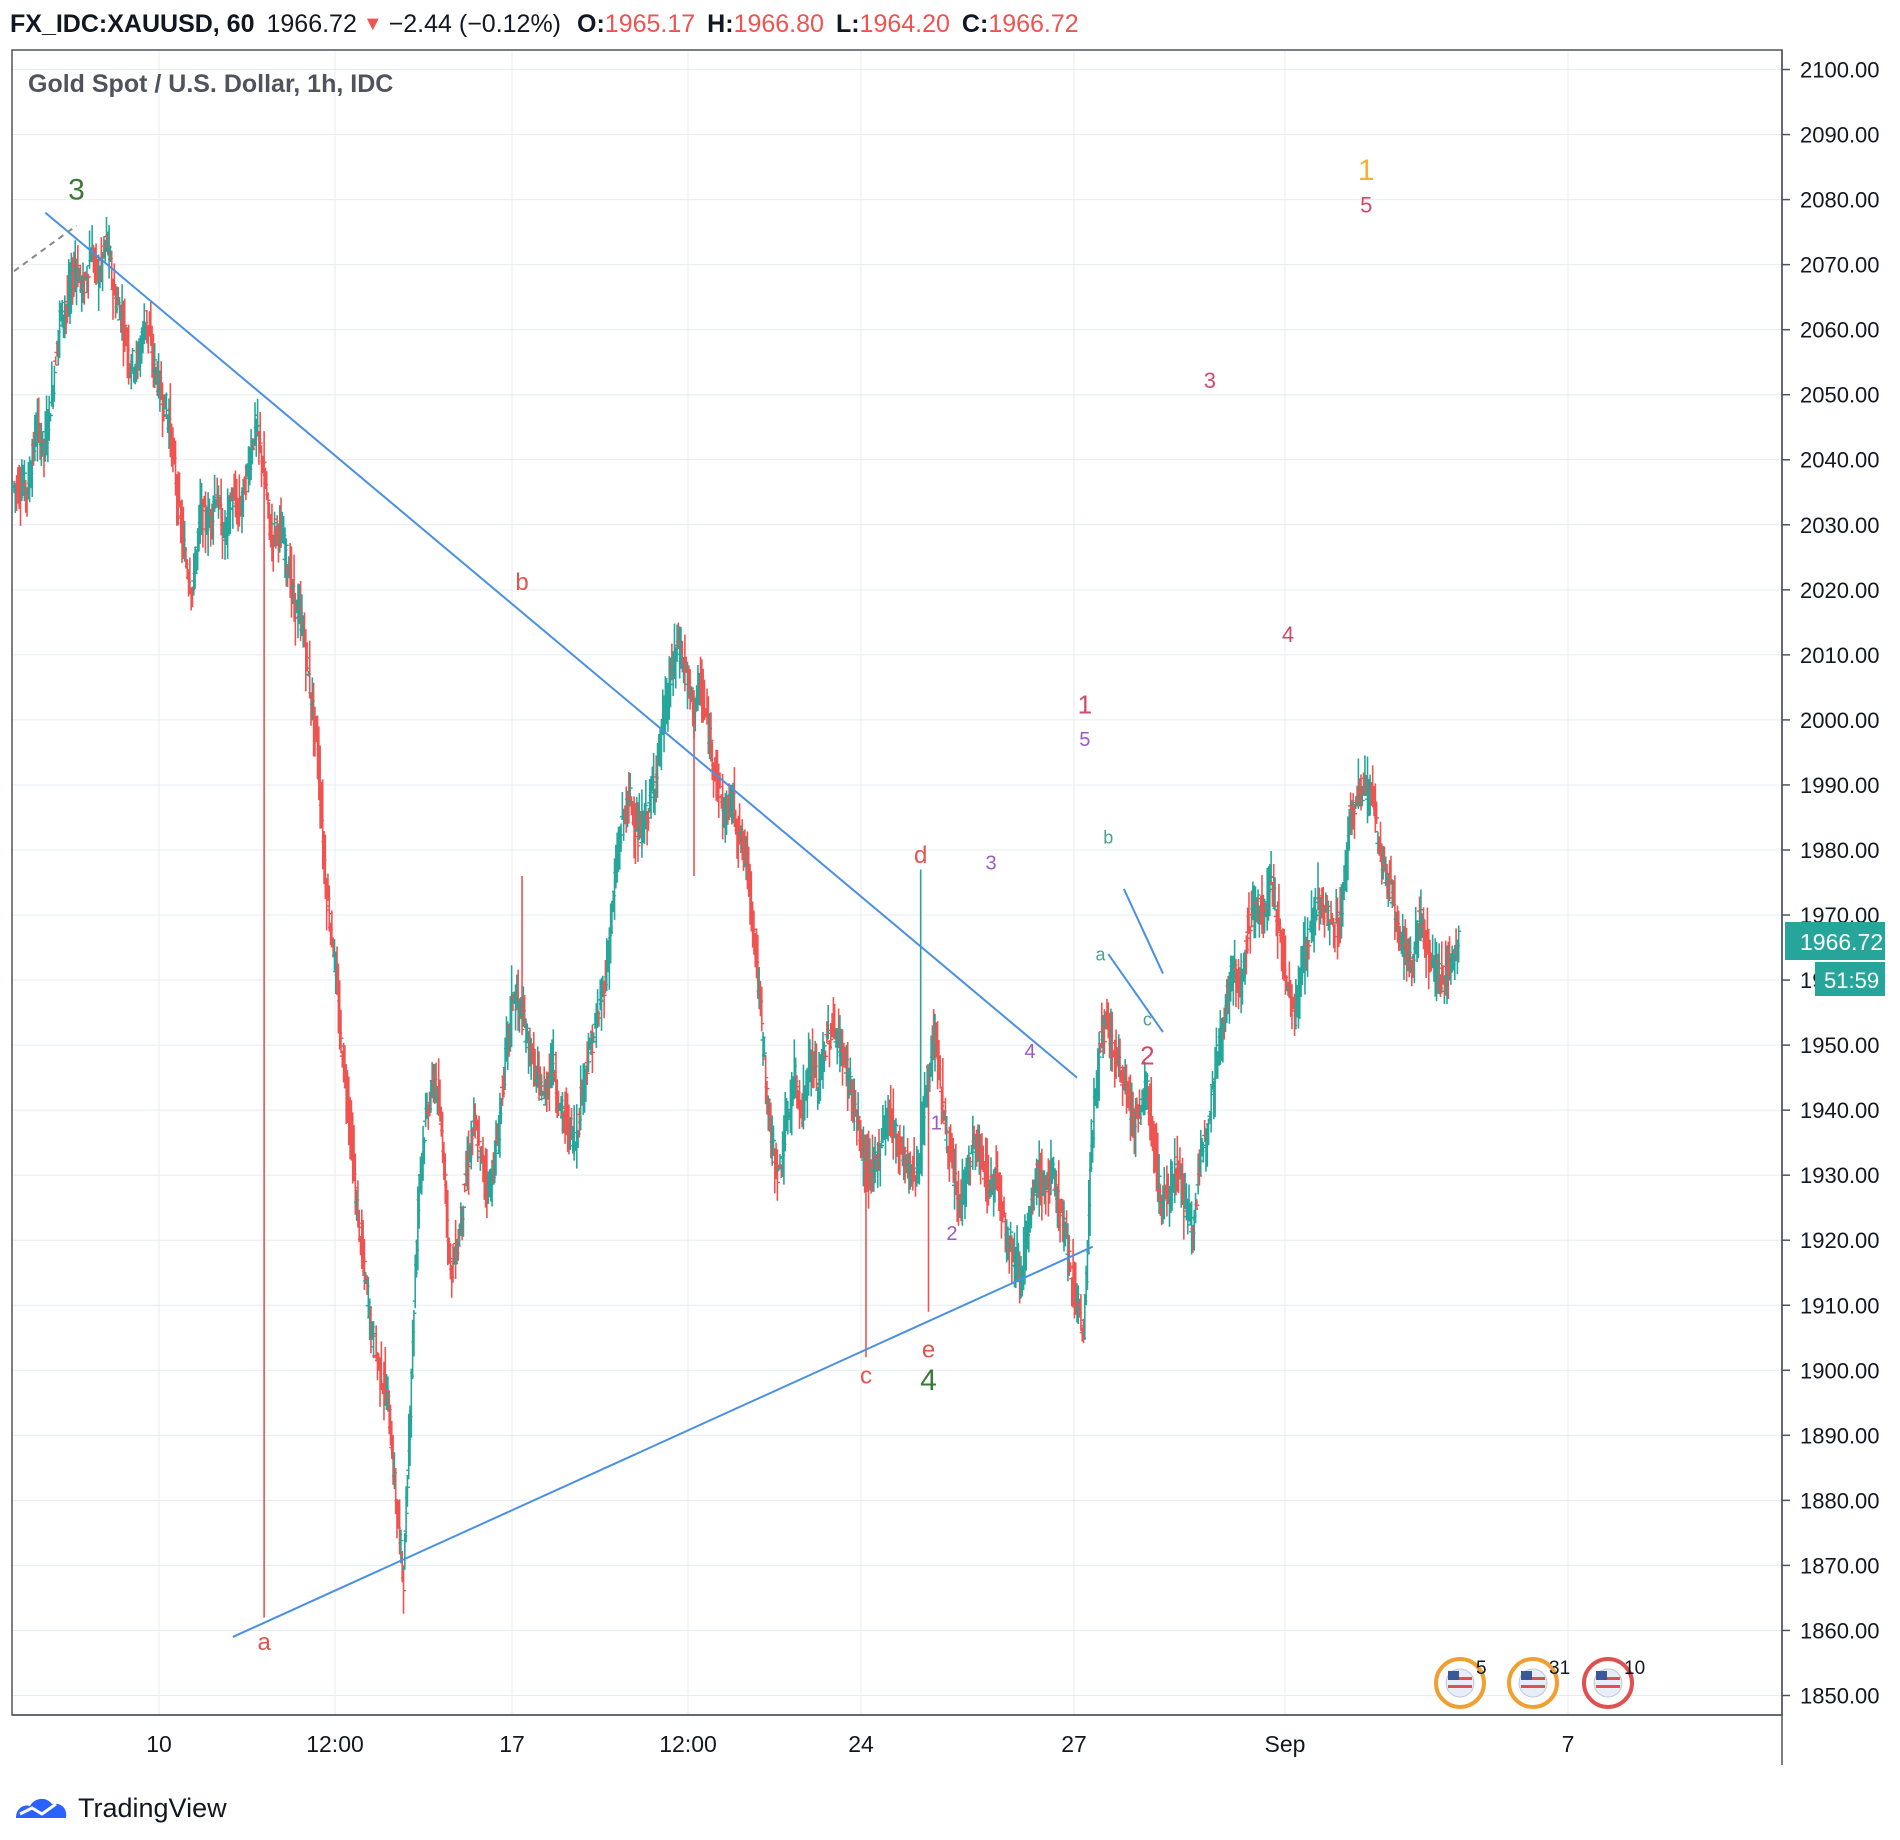 The width and height of the screenshot is (1900, 1840). What do you see at coordinates (1840, 330) in the screenshot?
I see `y-tick-label: 2060.00` at bounding box center [1840, 330].